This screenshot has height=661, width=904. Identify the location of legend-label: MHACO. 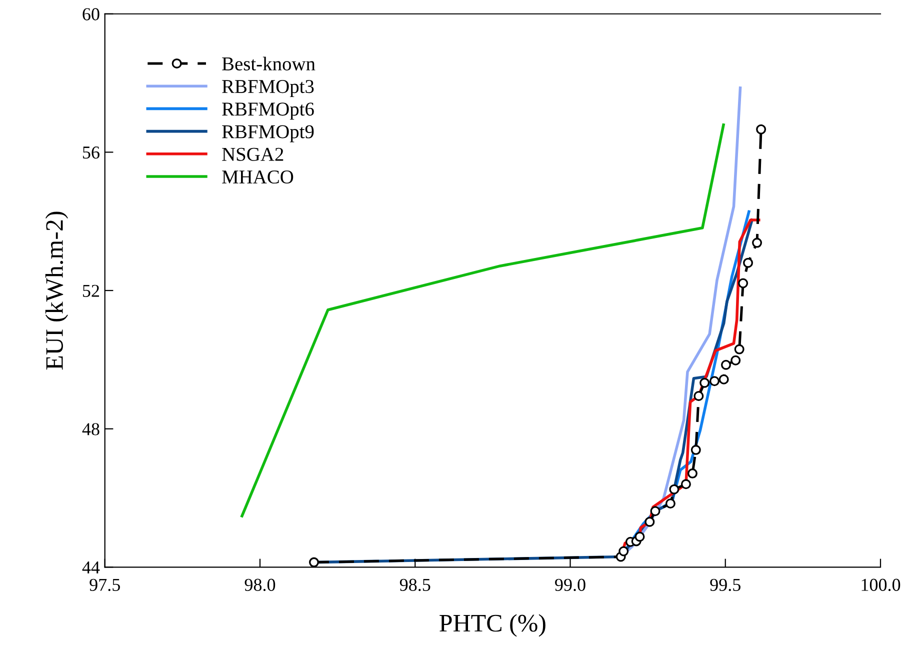
(258, 177).